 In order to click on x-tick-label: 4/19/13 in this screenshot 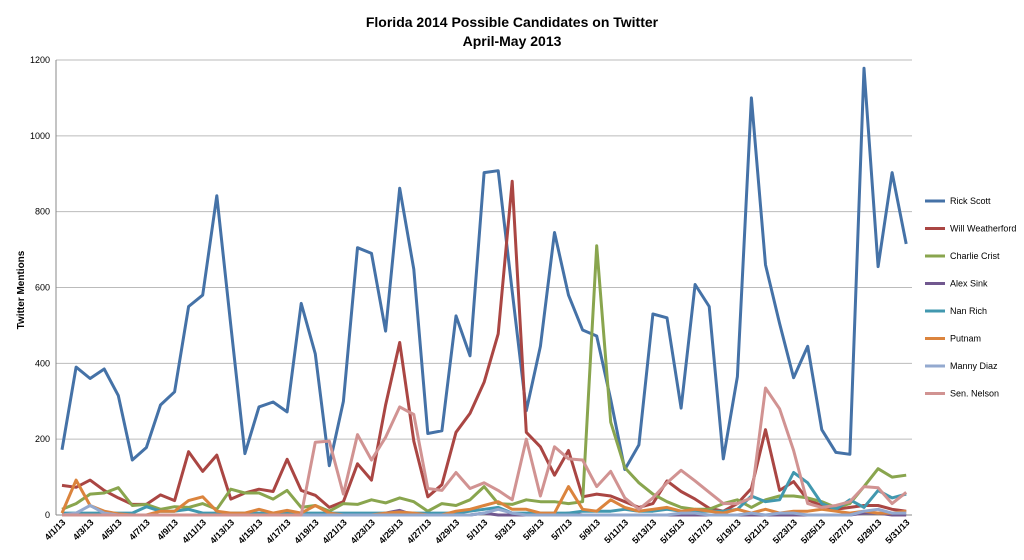, I will do `click(306, 531)`.